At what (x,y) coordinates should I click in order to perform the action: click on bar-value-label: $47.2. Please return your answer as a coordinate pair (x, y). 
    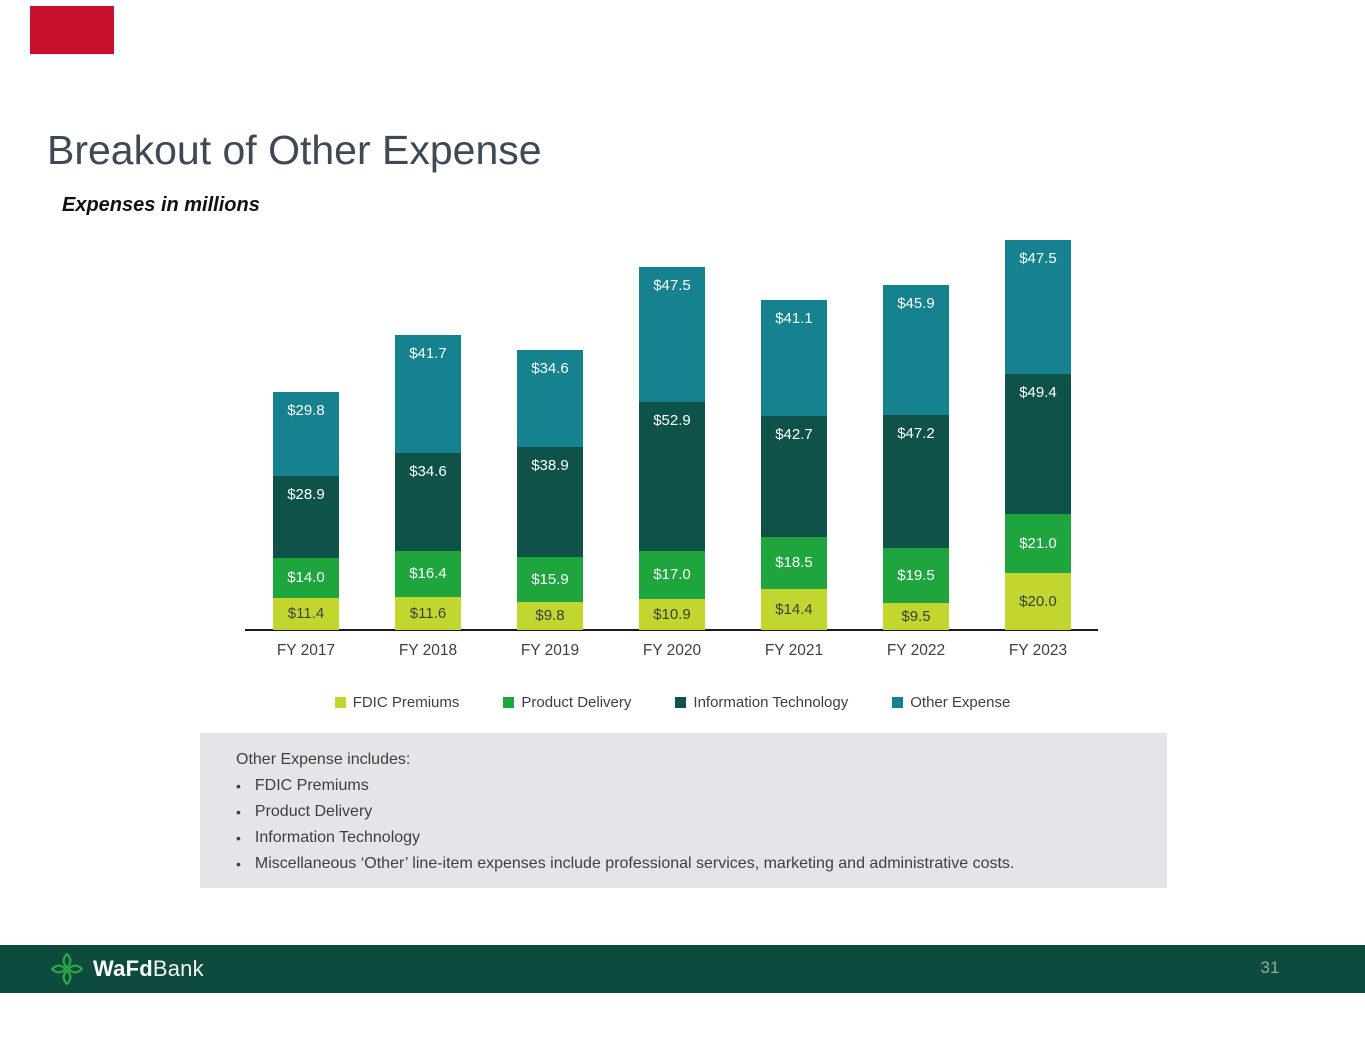
    Looking at the image, I should click on (916, 433).